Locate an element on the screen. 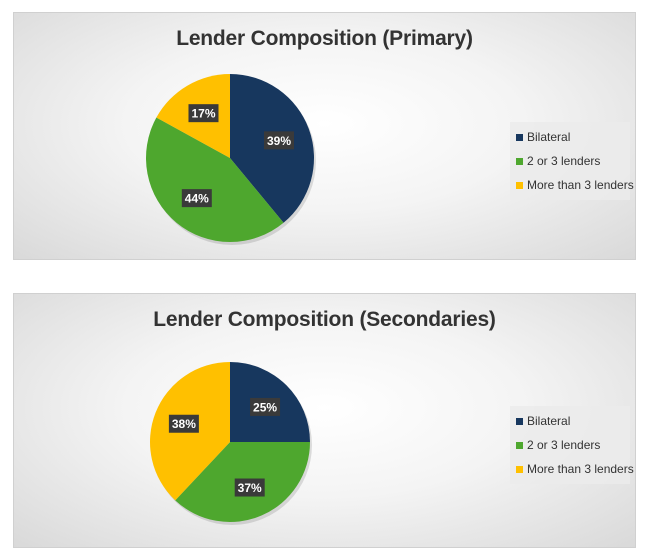  data-label-text: 39% is located at coordinates (279, 141).